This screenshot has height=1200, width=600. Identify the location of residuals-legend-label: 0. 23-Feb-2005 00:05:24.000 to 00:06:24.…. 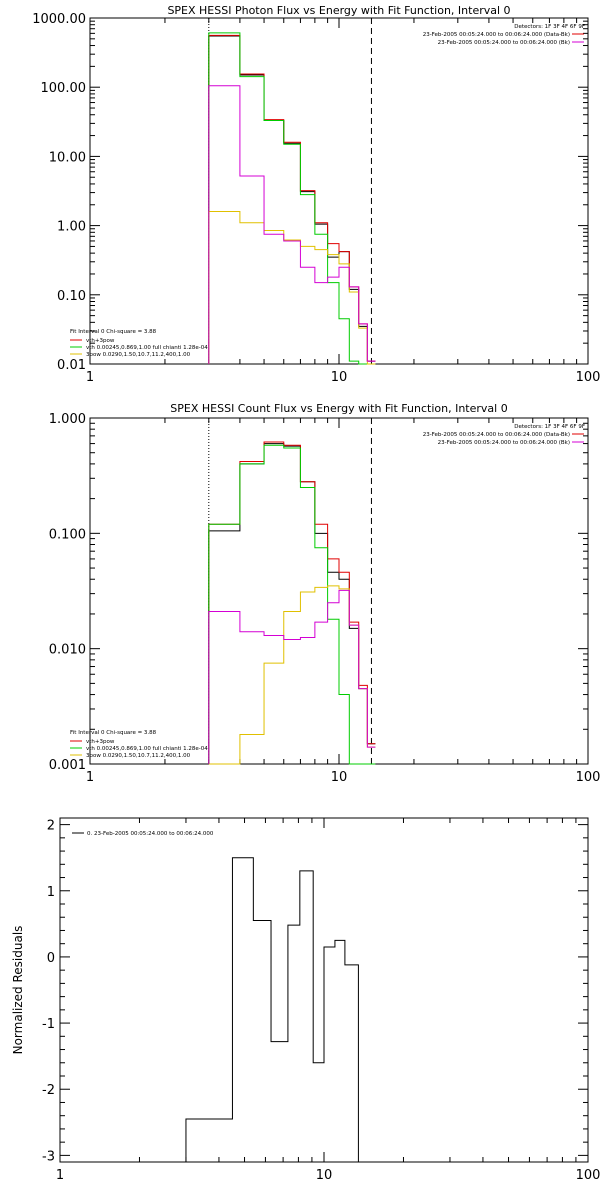
(150, 834).